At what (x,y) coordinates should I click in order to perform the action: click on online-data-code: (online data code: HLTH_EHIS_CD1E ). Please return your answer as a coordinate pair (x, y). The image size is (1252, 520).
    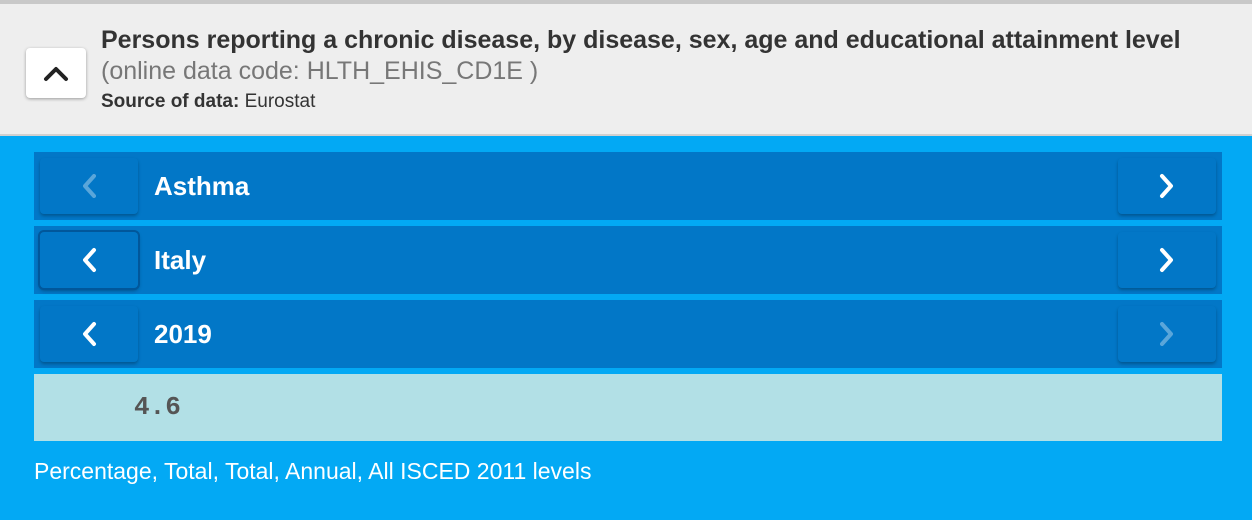
    Looking at the image, I should click on (320, 71).